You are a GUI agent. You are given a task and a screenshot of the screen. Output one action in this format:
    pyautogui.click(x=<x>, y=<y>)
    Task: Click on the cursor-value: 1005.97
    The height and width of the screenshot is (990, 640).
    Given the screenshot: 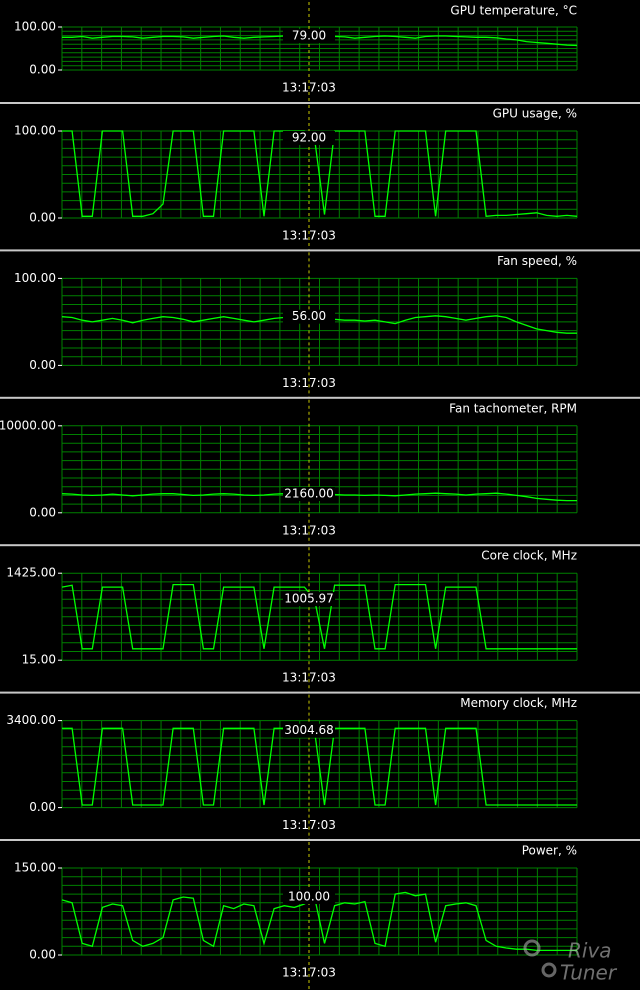 What is the action you would take?
    pyautogui.click(x=309, y=599)
    